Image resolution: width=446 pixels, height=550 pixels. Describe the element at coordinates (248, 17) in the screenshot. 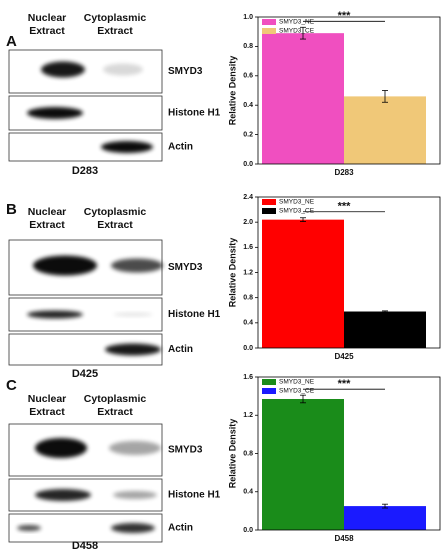

I see `y-tick-label: 1.0` at that location.